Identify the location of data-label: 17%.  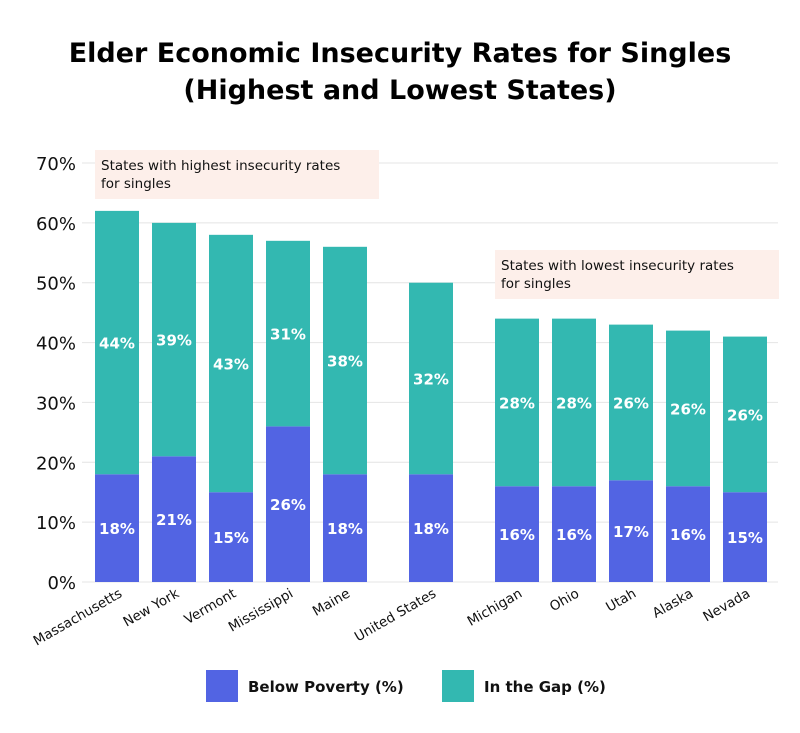
(631, 532).